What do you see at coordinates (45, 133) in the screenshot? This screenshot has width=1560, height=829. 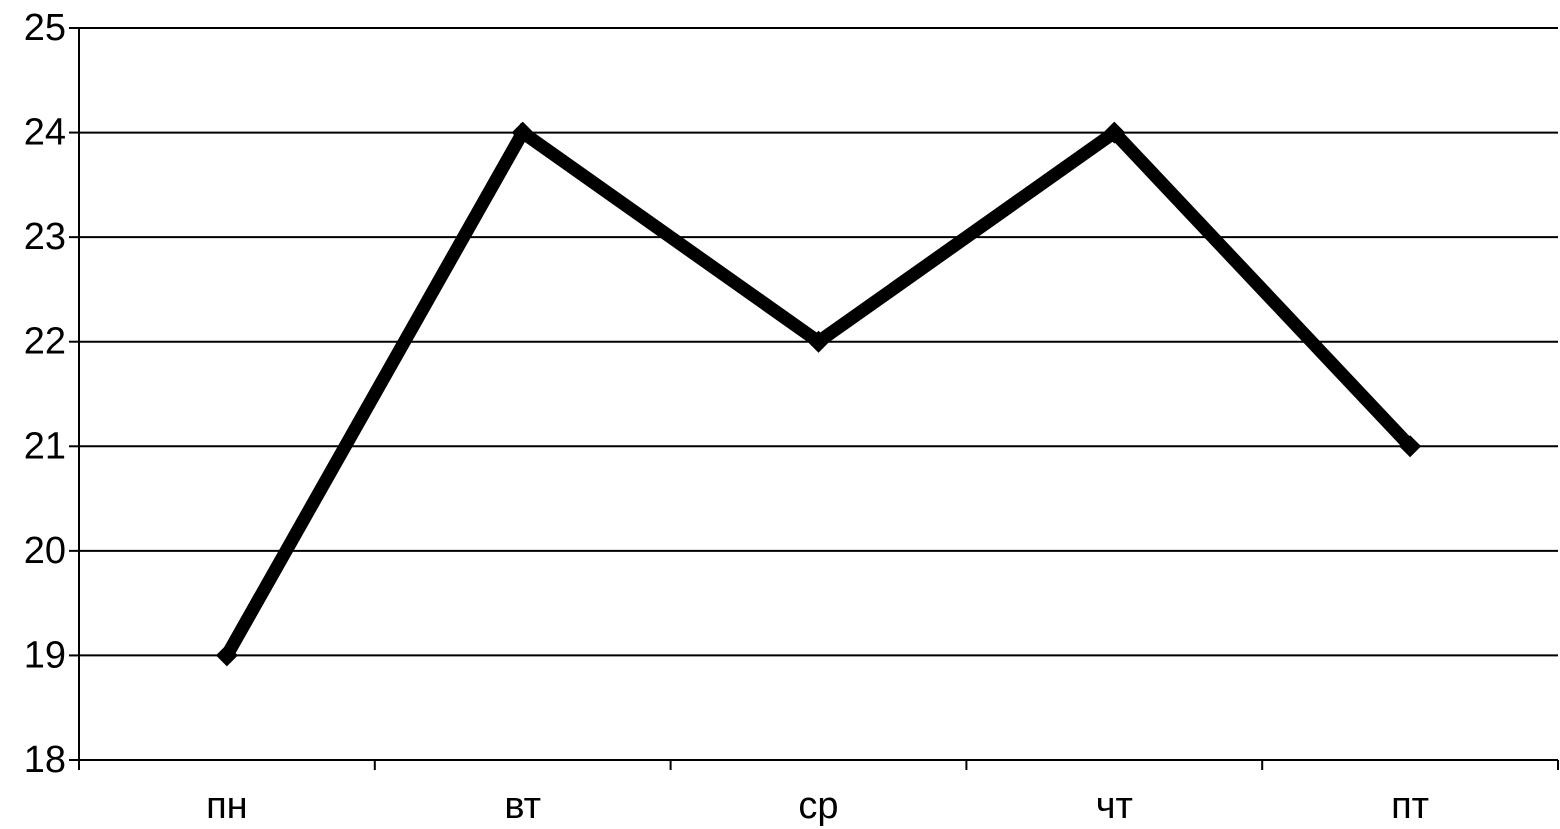 I see `y-tick-label: 24` at bounding box center [45, 133].